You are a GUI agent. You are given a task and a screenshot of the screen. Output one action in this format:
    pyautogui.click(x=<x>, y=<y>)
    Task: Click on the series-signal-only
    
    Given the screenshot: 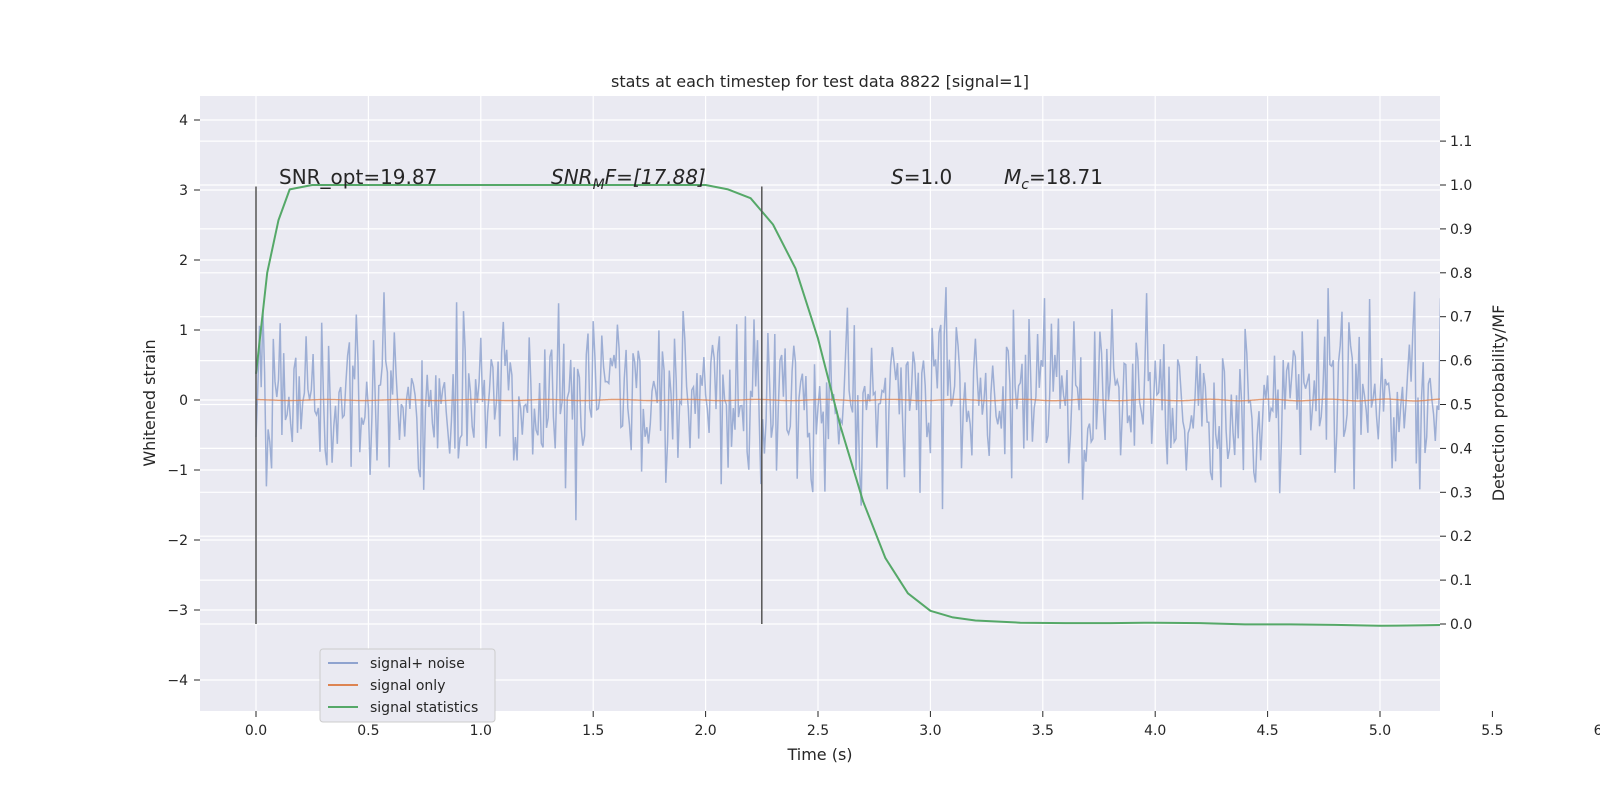 What is the action you would take?
    pyautogui.click(x=848, y=400)
    